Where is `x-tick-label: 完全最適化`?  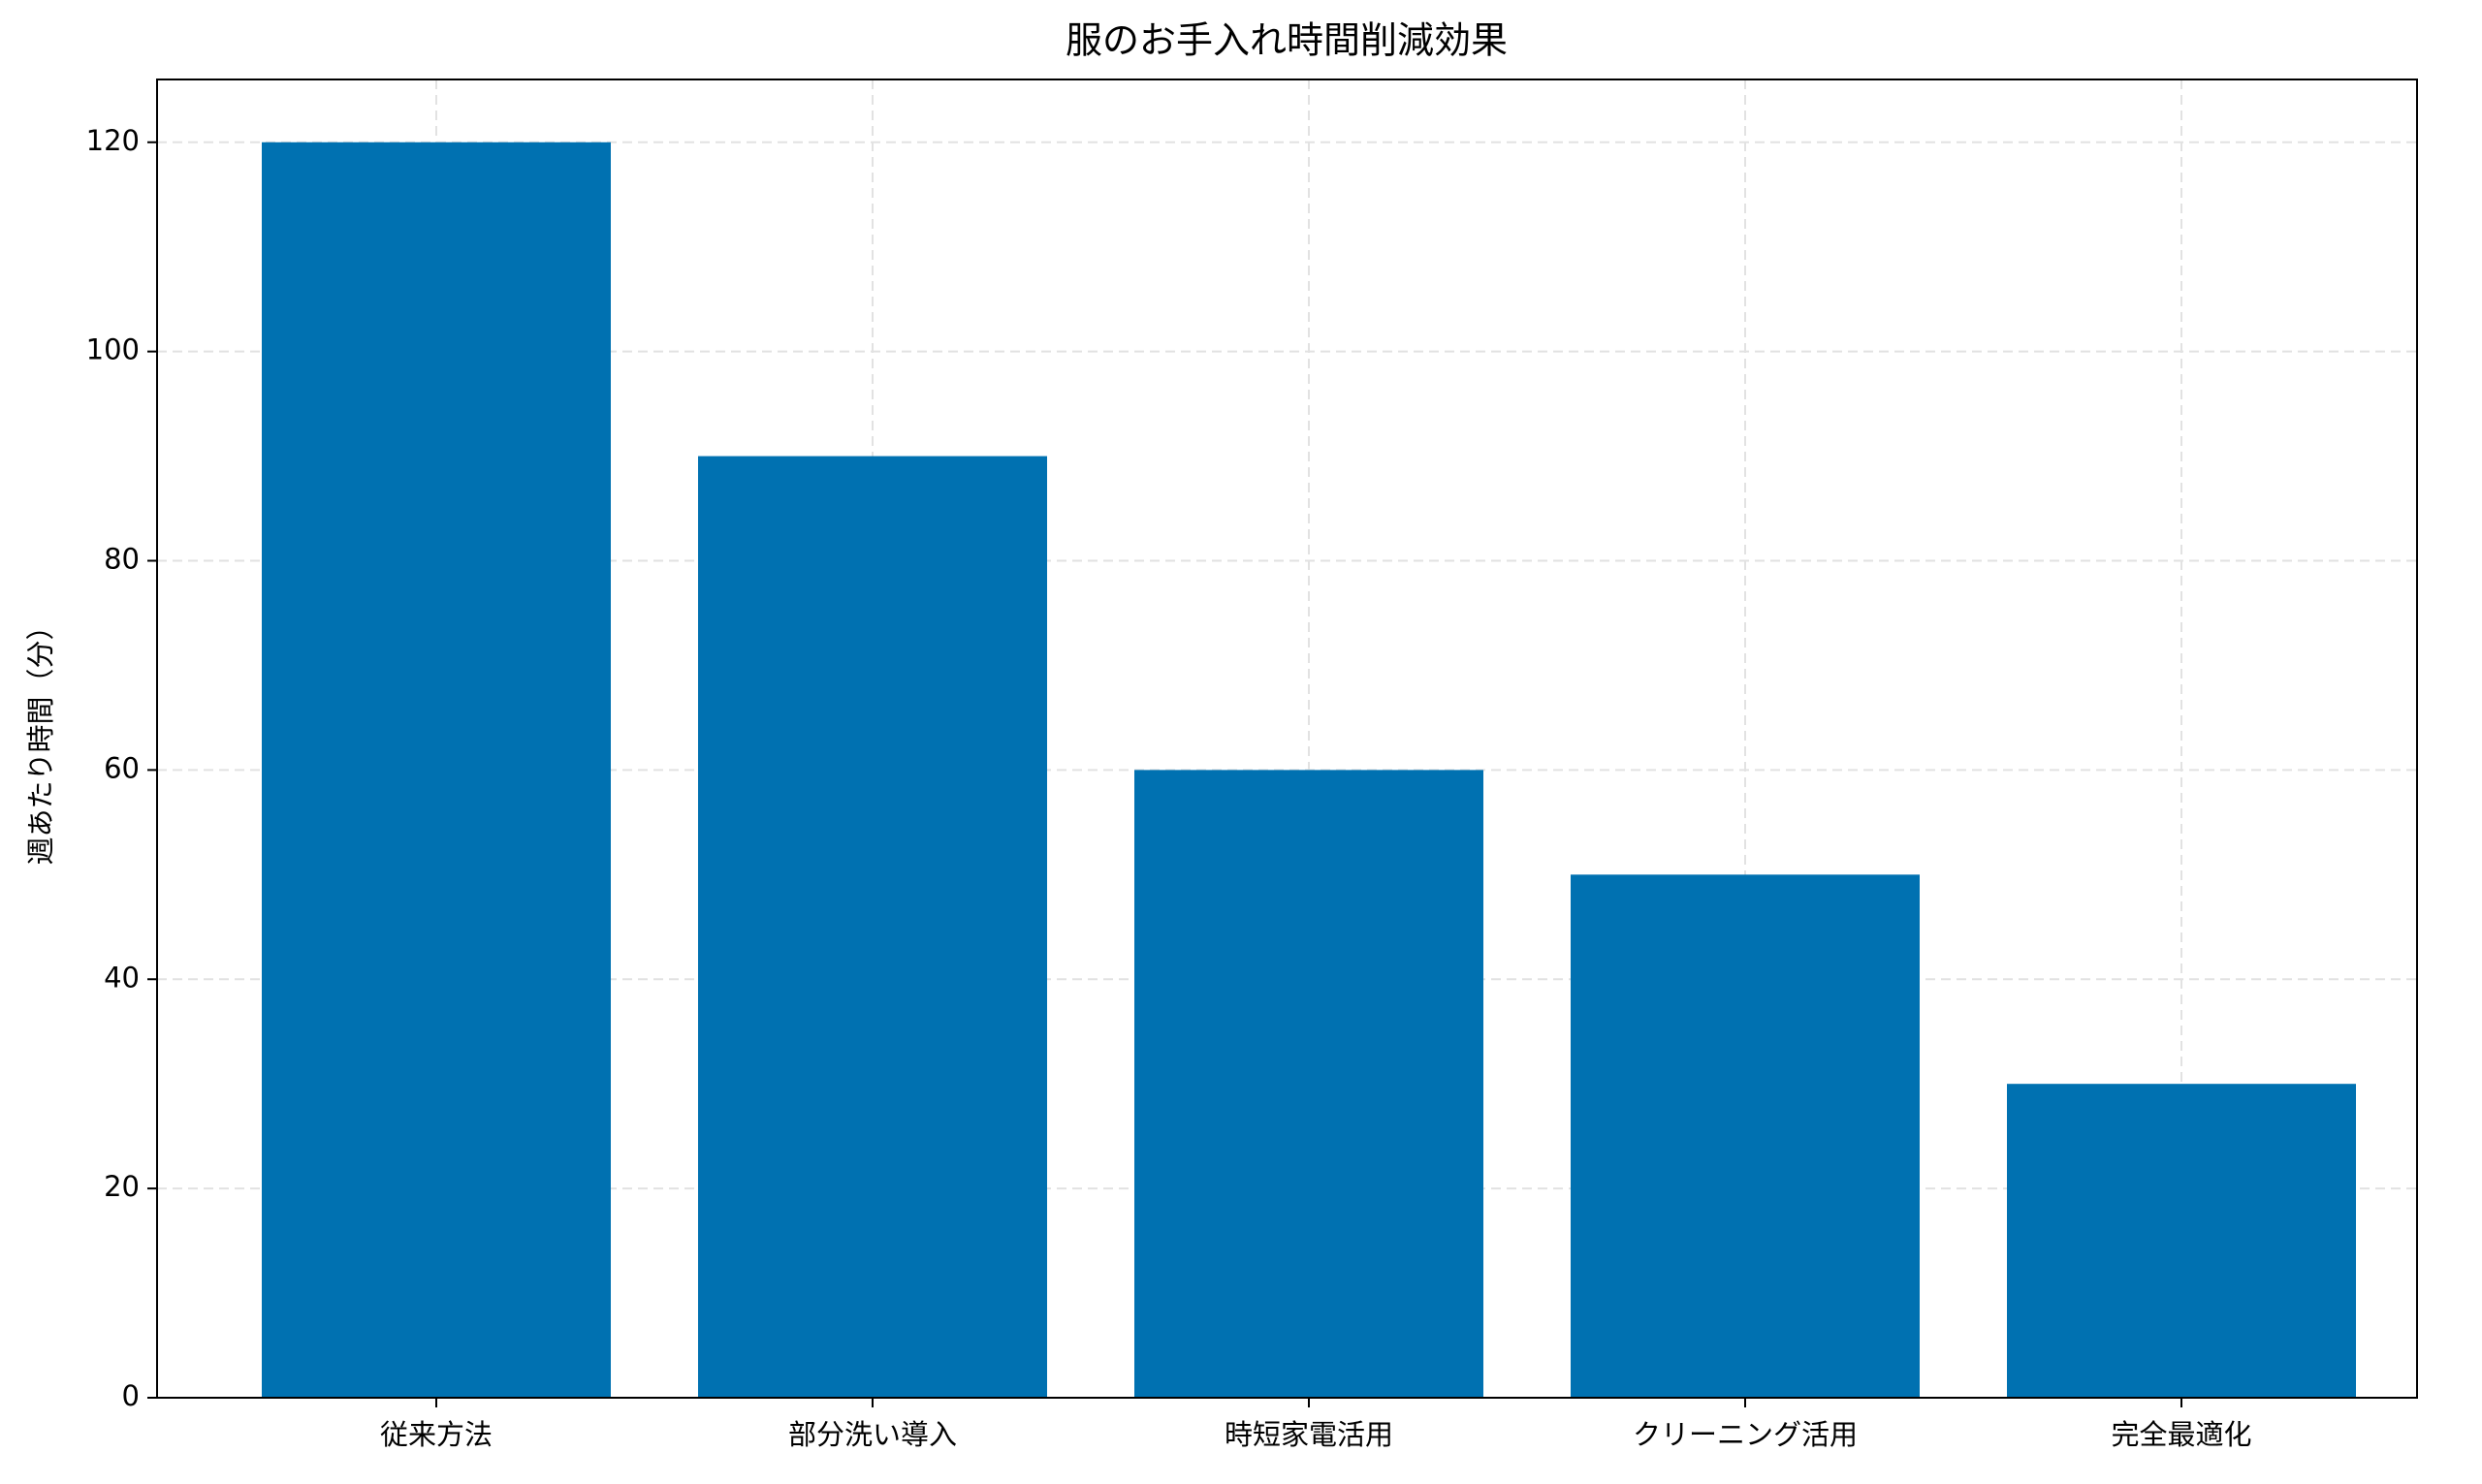 x-tick-label: 完全最適化 is located at coordinates (2181, 1434).